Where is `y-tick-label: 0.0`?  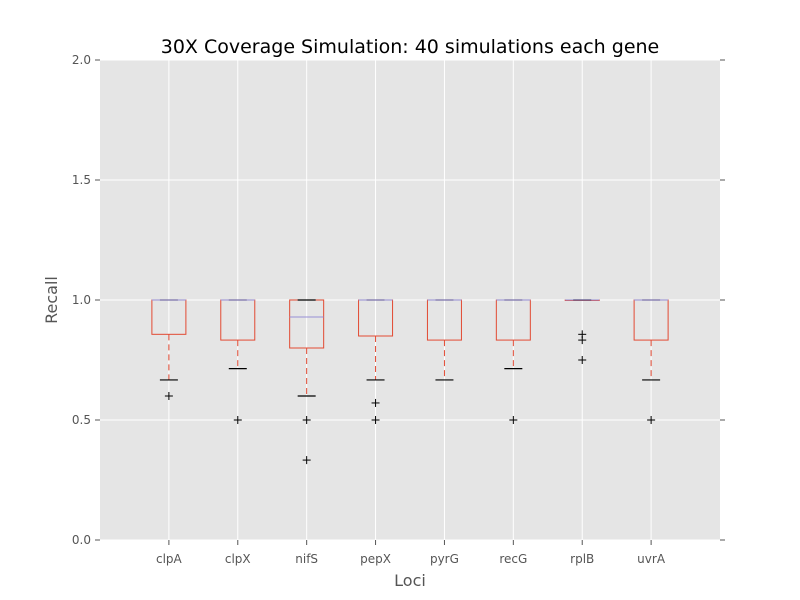
y-tick-label: 0.0 is located at coordinates (81, 540).